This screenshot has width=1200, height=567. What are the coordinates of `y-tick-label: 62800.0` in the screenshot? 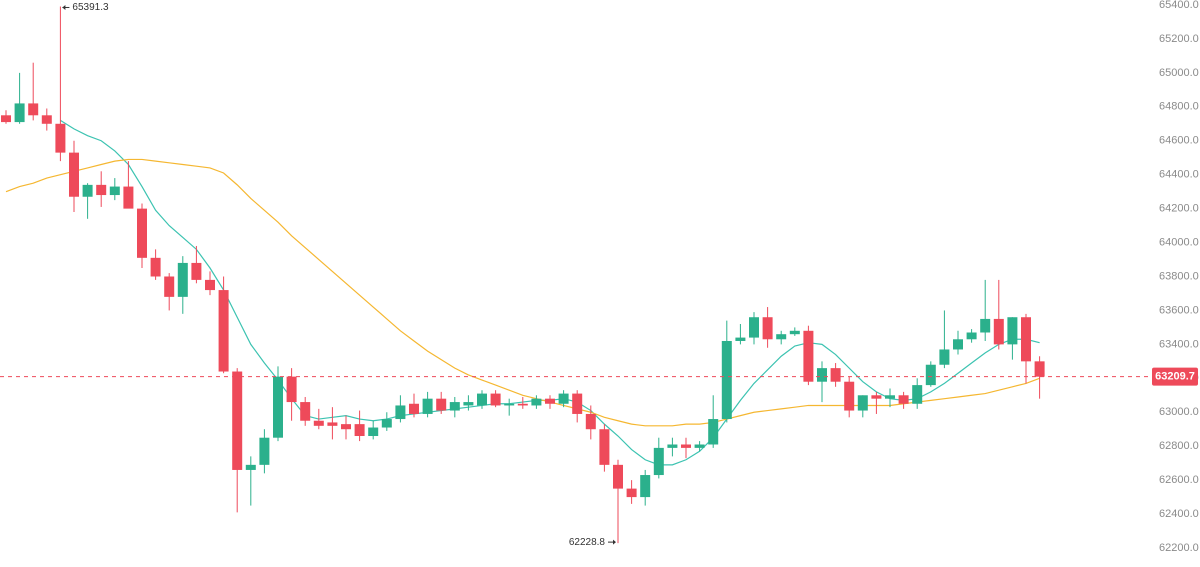 It's located at (1179, 446).